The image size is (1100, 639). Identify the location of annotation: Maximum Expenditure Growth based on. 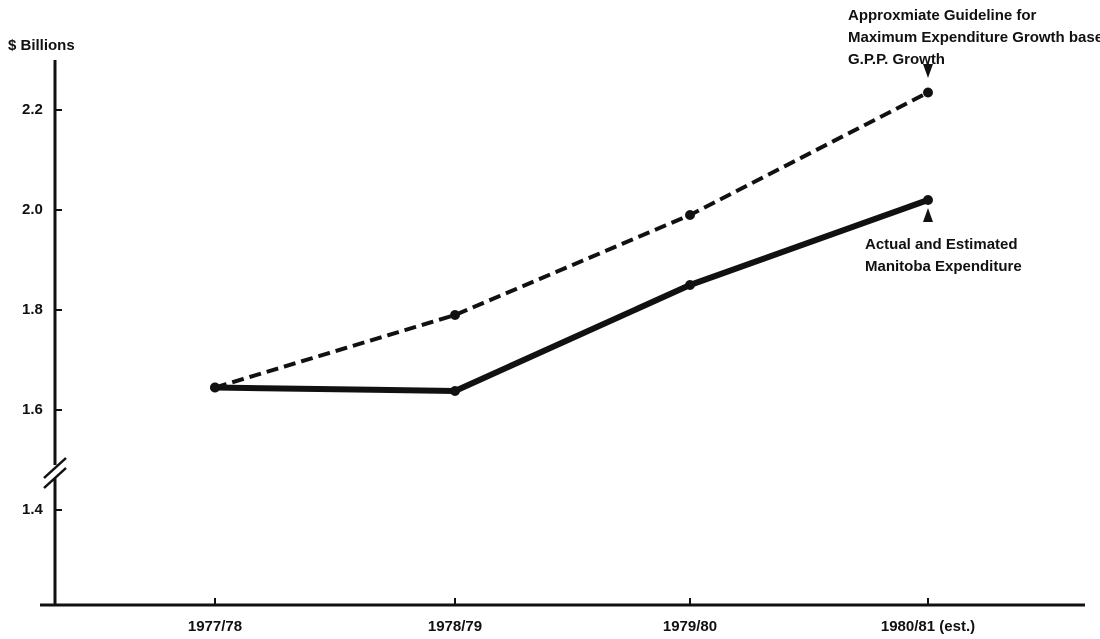
(974, 37).